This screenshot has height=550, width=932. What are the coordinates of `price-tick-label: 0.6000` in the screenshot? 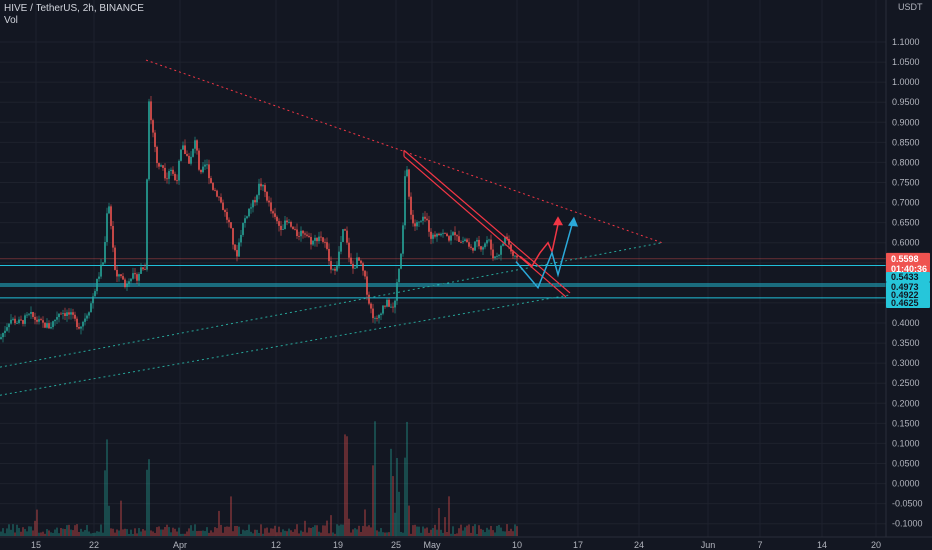 It's located at (906, 243).